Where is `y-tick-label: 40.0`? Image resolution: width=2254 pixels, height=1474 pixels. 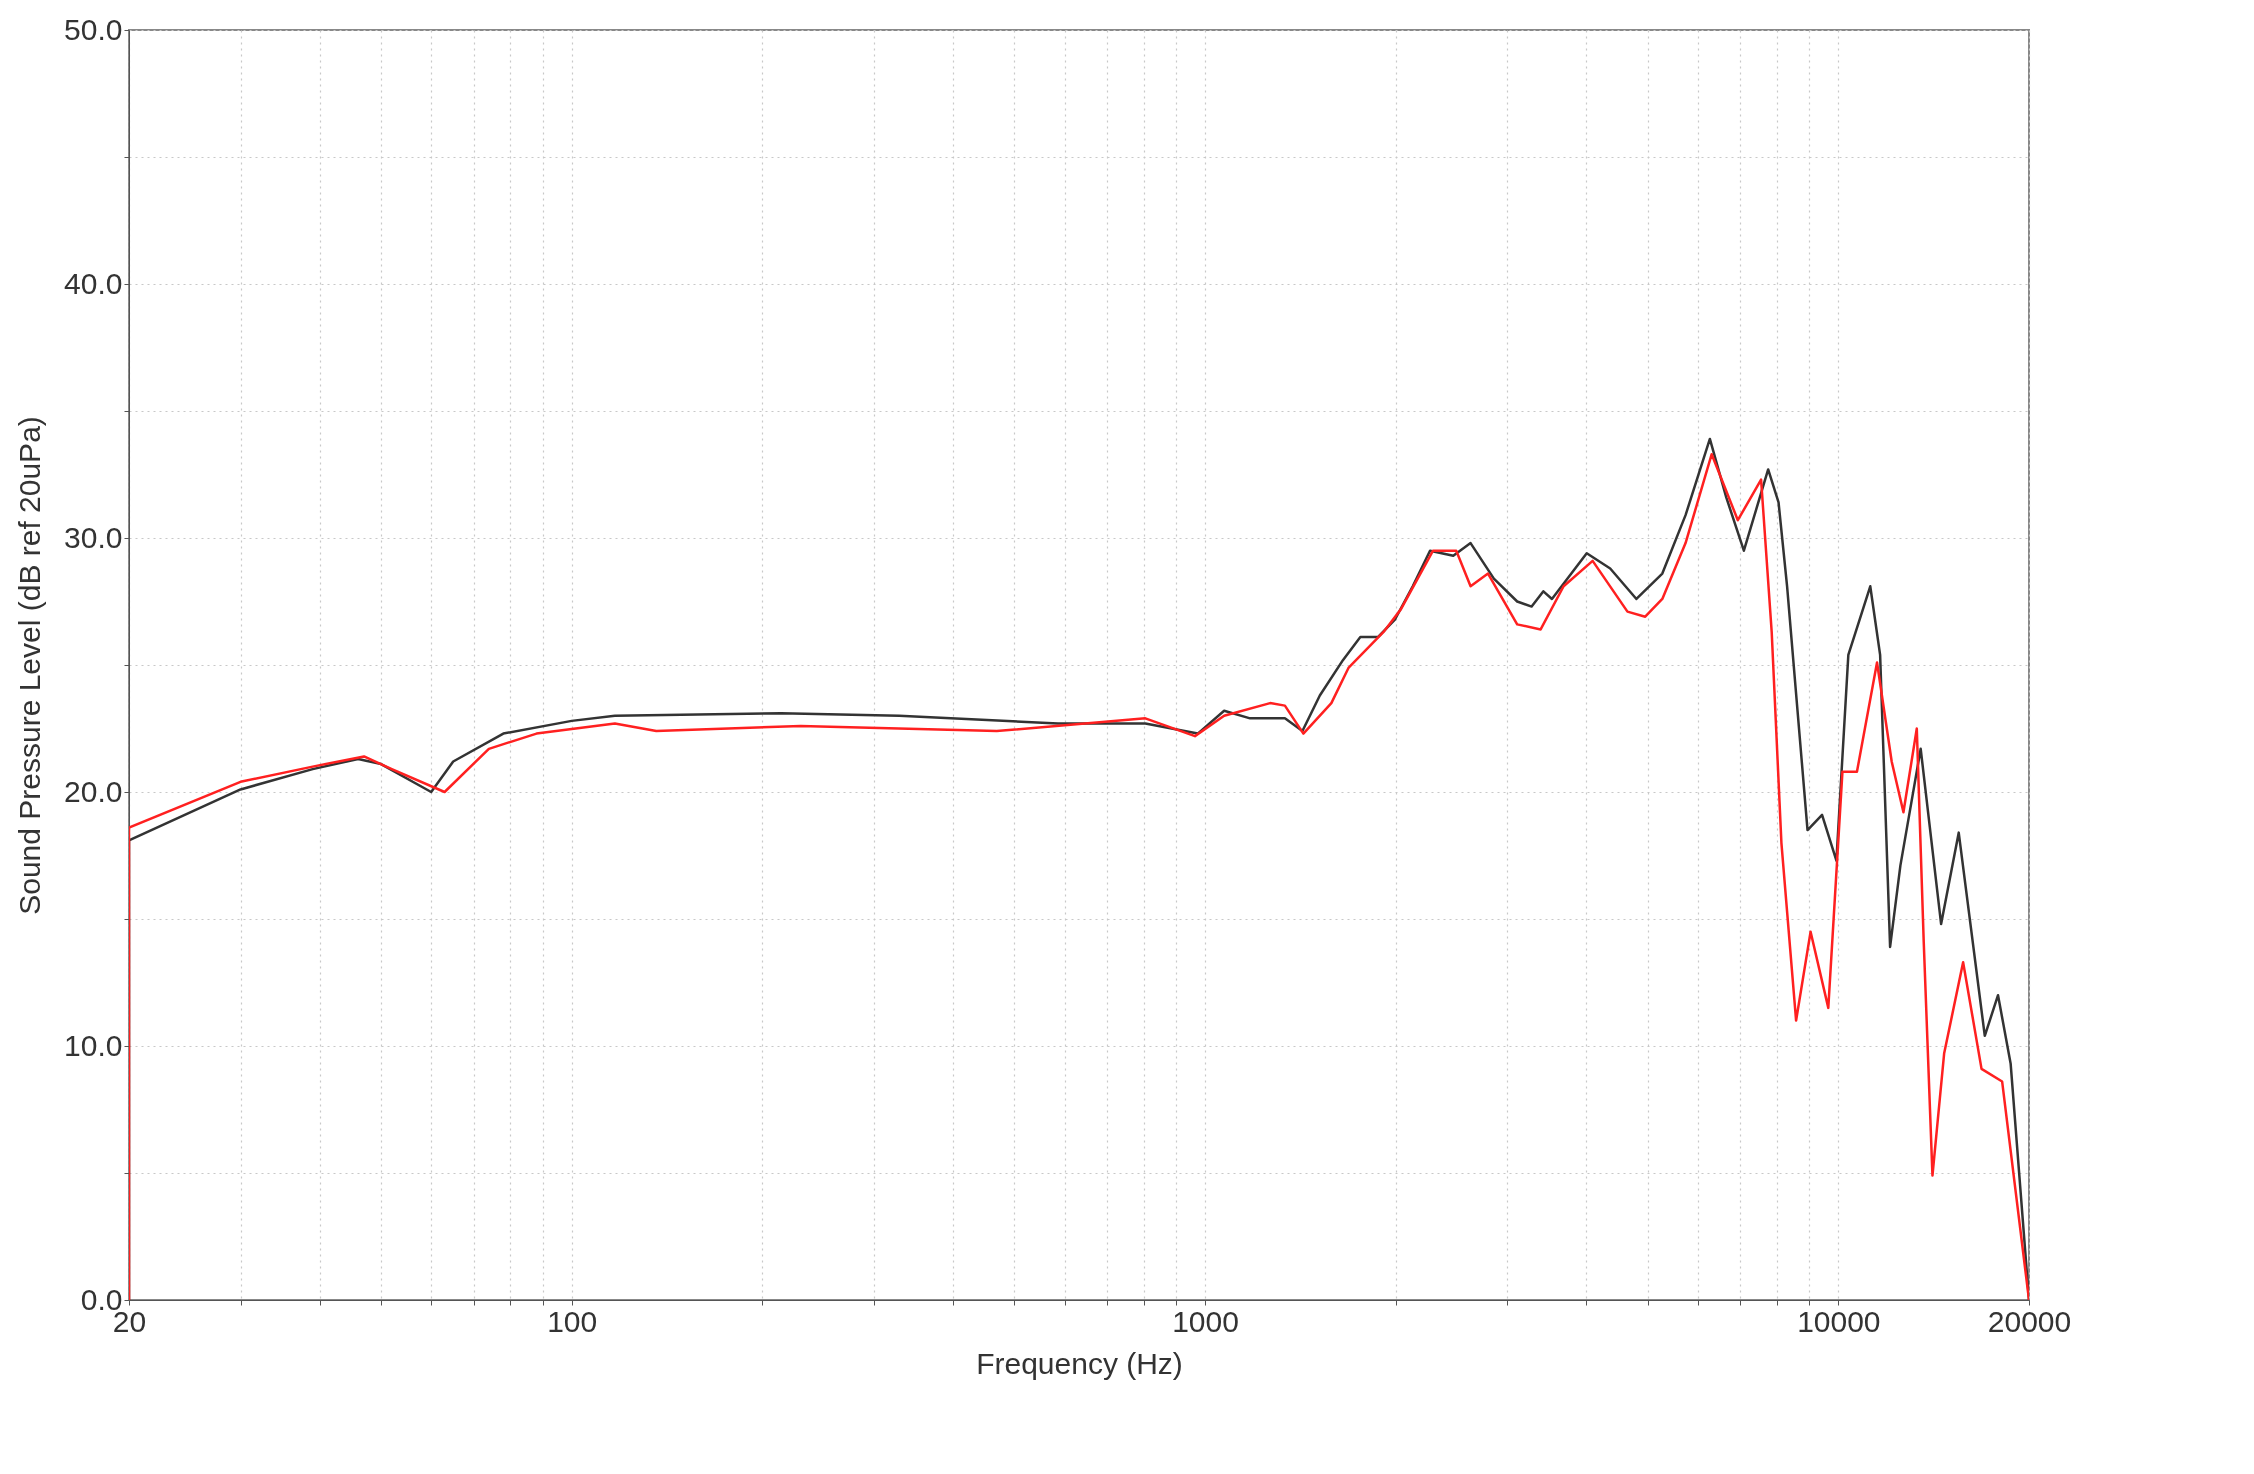
y-tick-label: 40.0 is located at coordinates (93, 283).